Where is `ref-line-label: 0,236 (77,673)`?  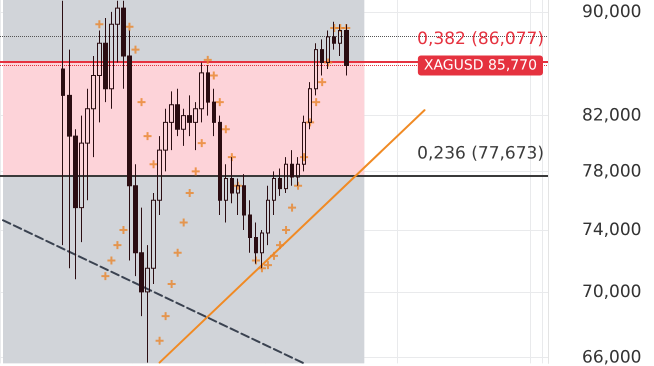
ref-line-label: 0,236 (77,673) is located at coordinates (480, 153).